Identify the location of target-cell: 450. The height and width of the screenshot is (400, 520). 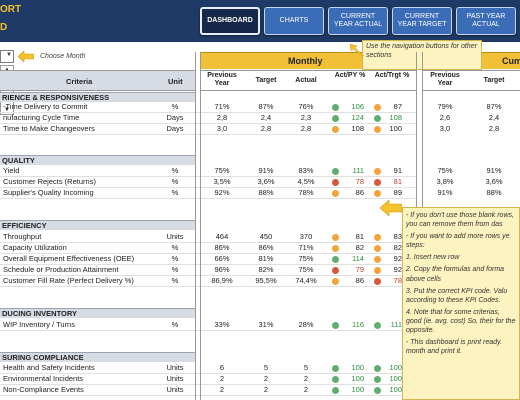
(266, 236).